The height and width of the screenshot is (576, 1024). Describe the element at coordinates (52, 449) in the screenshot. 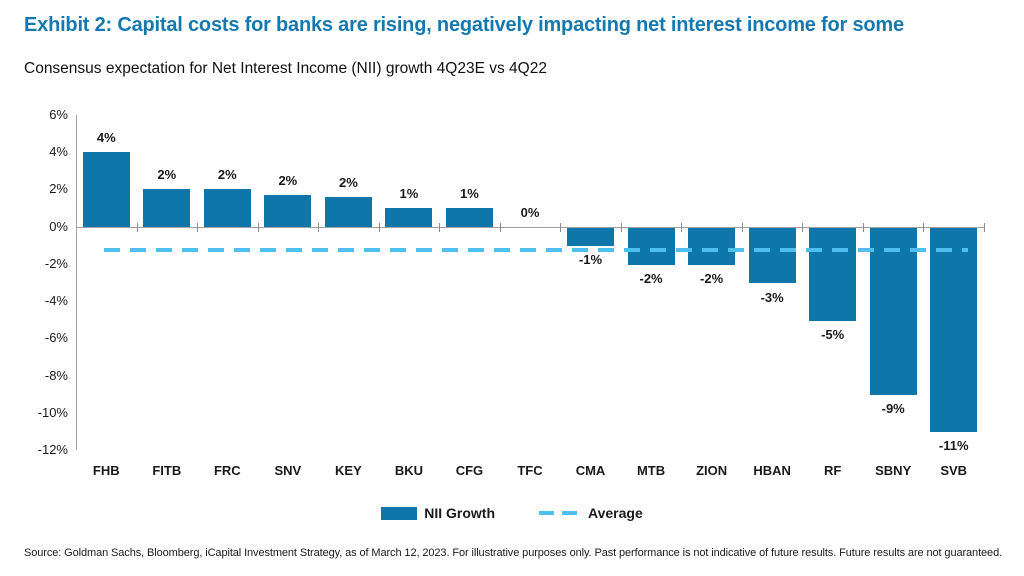

I see `y-axis-tick-label: -12%` at that location.